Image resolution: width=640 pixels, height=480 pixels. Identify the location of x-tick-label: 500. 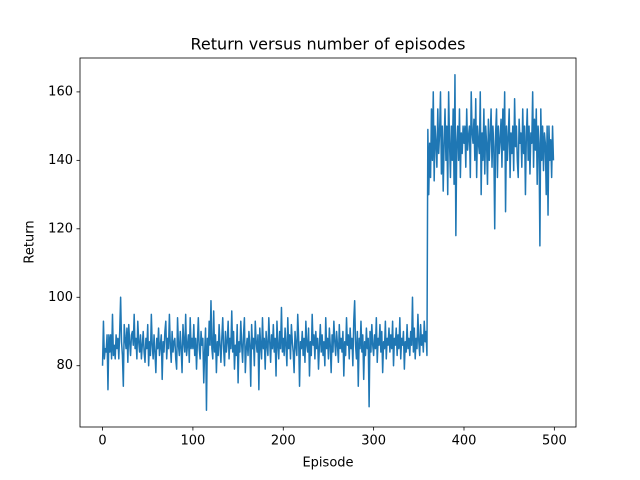
(554, 441).